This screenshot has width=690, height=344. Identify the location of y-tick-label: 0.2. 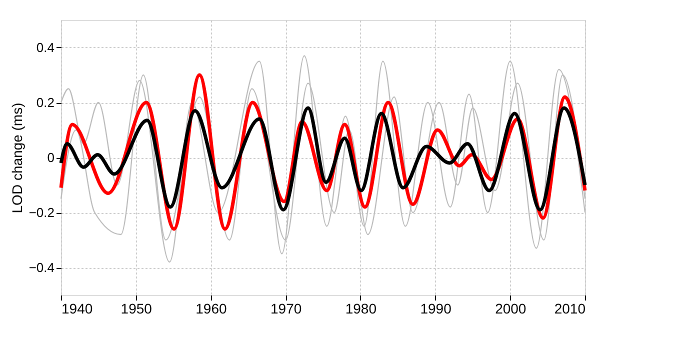
(45, 102).